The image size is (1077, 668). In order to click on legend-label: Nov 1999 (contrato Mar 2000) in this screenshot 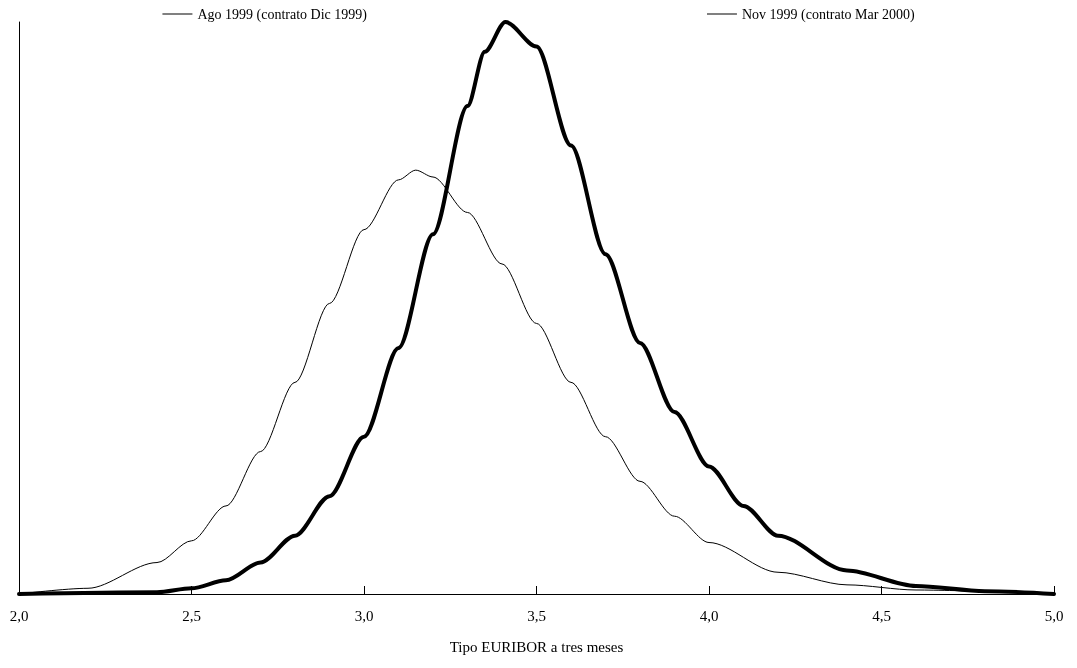, I will do `click(828, 14)`.